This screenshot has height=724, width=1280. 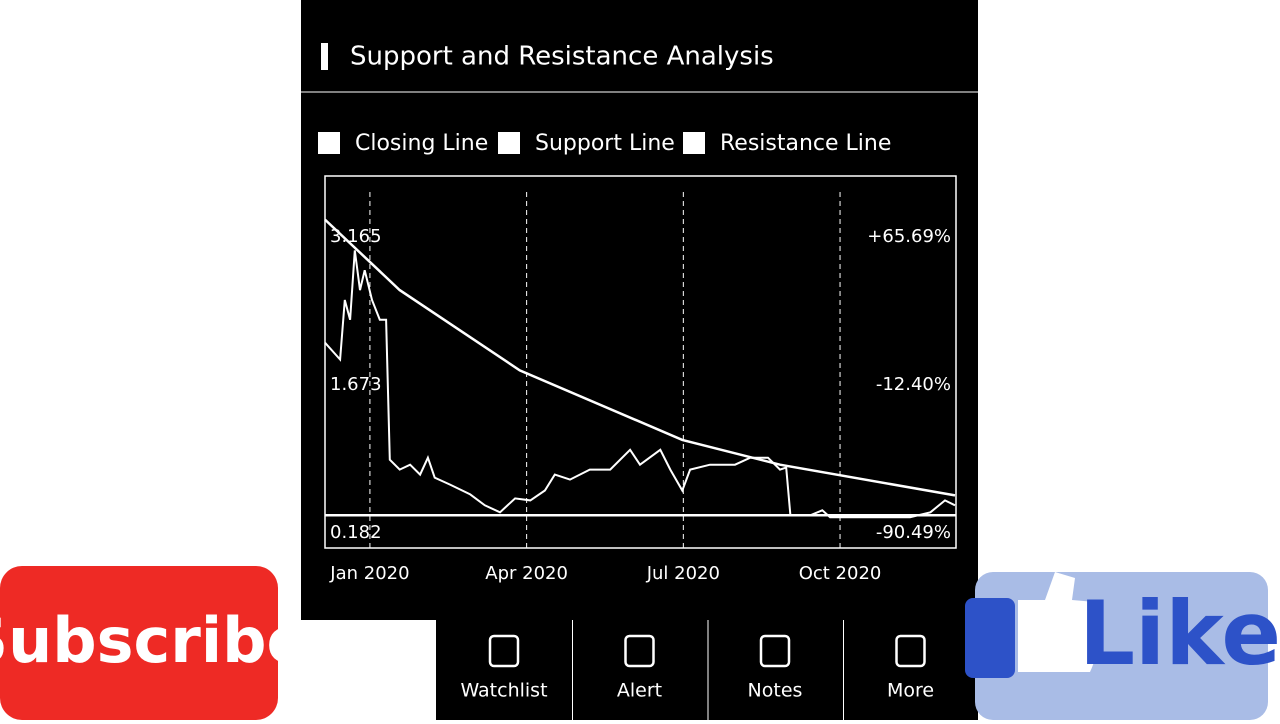 What do you see at coordinates (369, 573) in the screenshot?
I see `x-tick-label: Jan 2020` at bounding box center [369, 573].